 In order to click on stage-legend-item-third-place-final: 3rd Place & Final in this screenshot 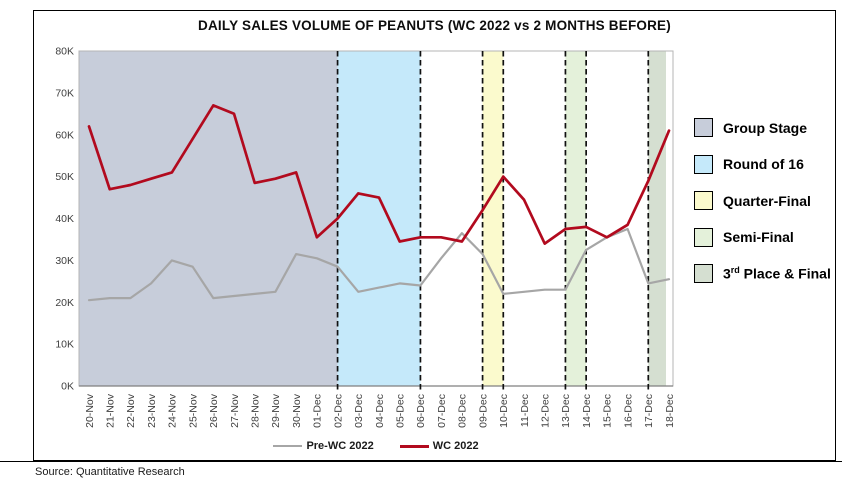, I will do `click(762, 273)`.